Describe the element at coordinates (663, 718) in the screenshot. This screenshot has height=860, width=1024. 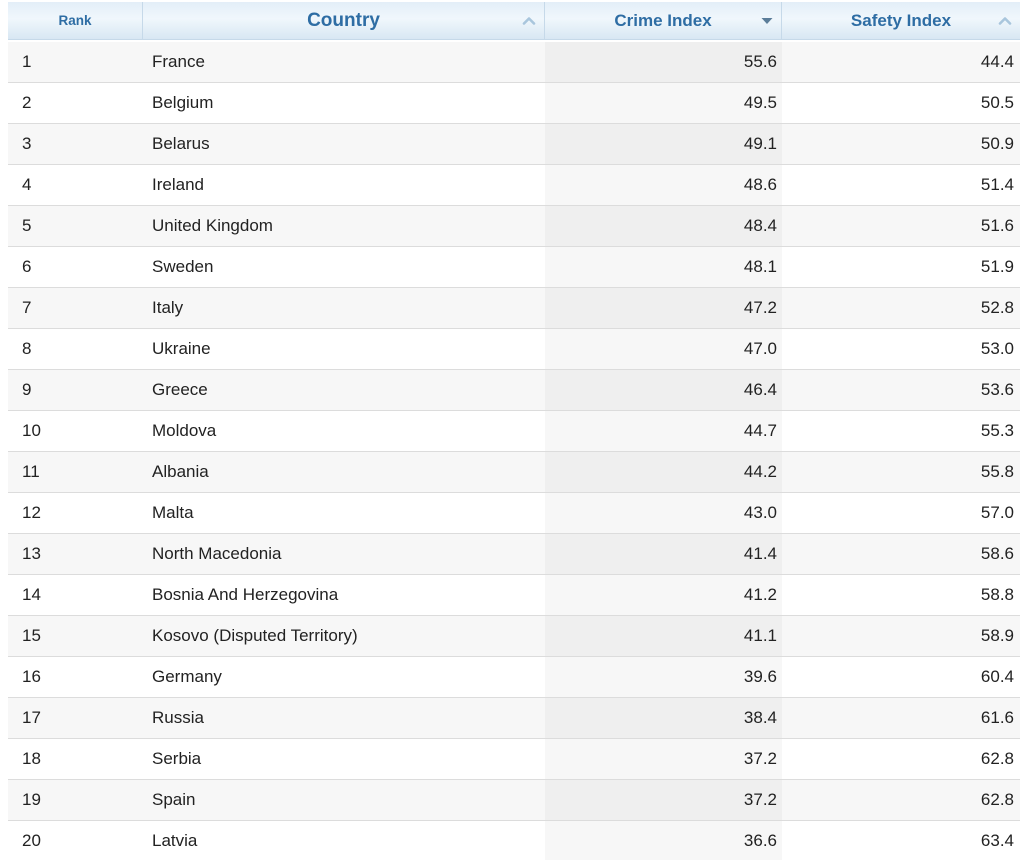
I see `crime-index-cell: 38.4` at that location.